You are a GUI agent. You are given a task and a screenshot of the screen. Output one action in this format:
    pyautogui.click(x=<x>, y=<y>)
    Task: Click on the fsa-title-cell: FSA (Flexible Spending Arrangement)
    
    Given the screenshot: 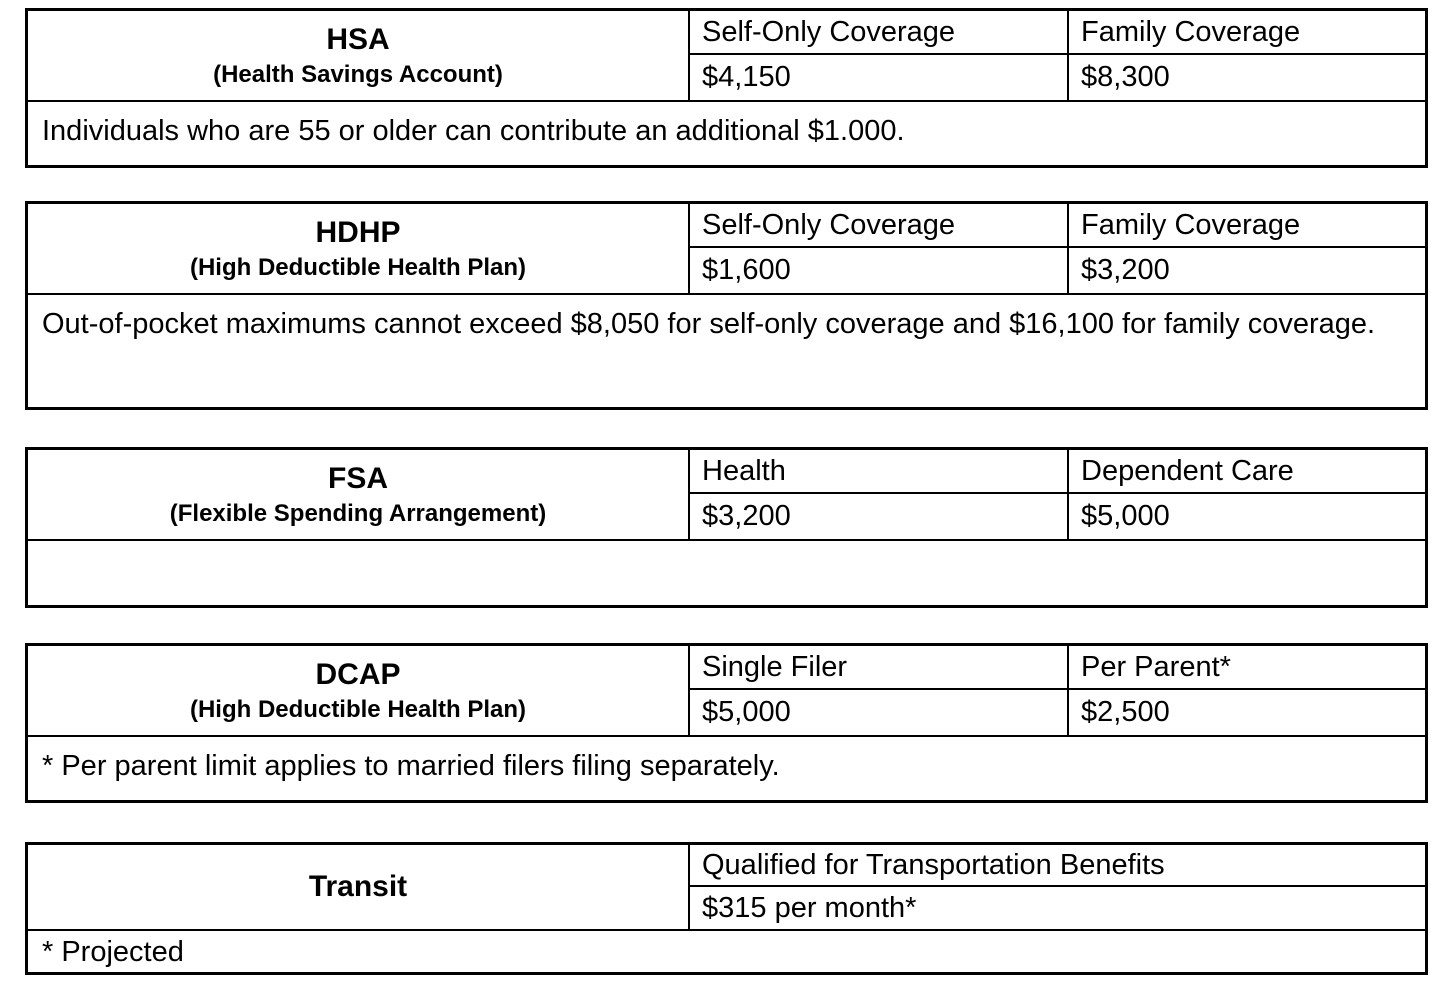 What is the action you would take?
    pyautogui.click(x=358, y=494)
    